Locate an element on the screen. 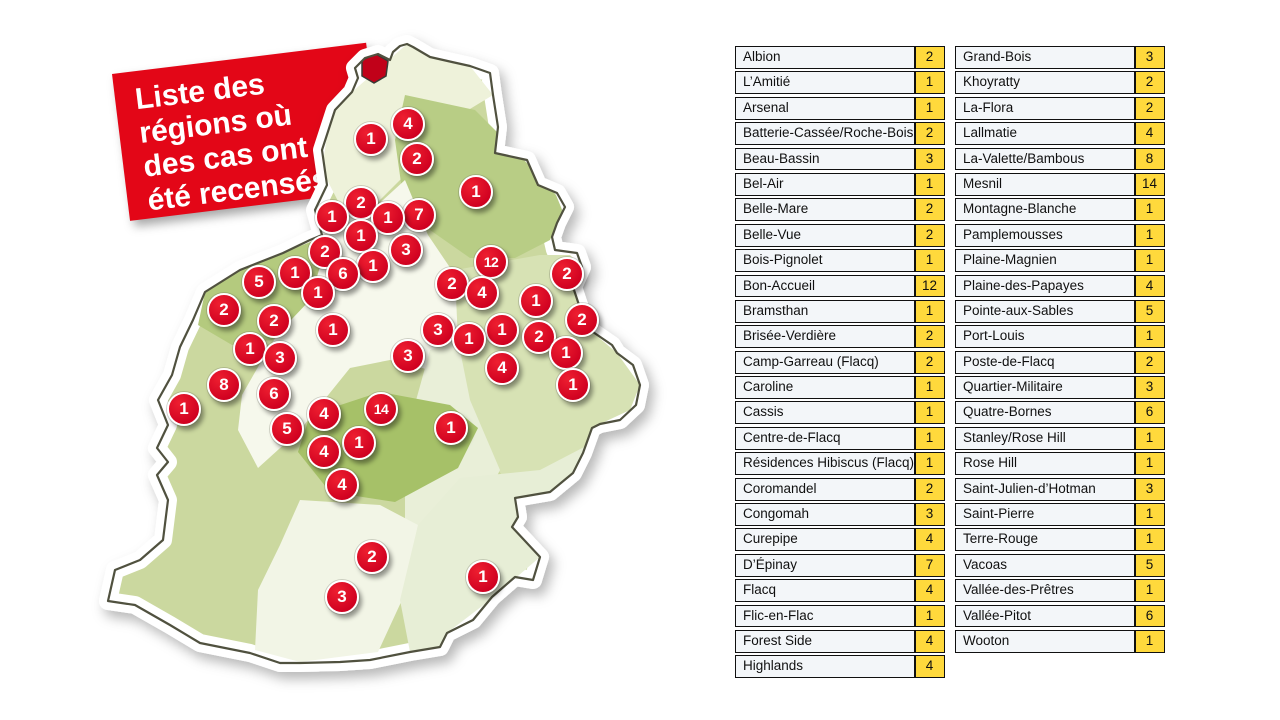 The width and height of the screenshot is (1280, 720). table-row: Mesnil 14 is located at coordinates (1060, 184).